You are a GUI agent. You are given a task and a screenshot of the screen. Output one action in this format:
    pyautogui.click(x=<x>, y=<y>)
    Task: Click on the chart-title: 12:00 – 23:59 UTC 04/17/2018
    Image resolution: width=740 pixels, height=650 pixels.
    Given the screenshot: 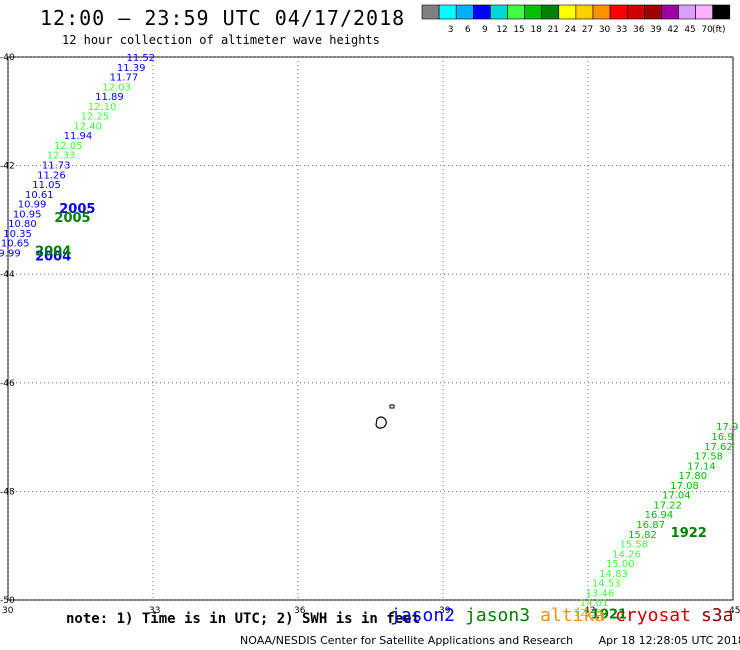 What is the action you would take?
    pyautogui.click(x=223, y=18)
    